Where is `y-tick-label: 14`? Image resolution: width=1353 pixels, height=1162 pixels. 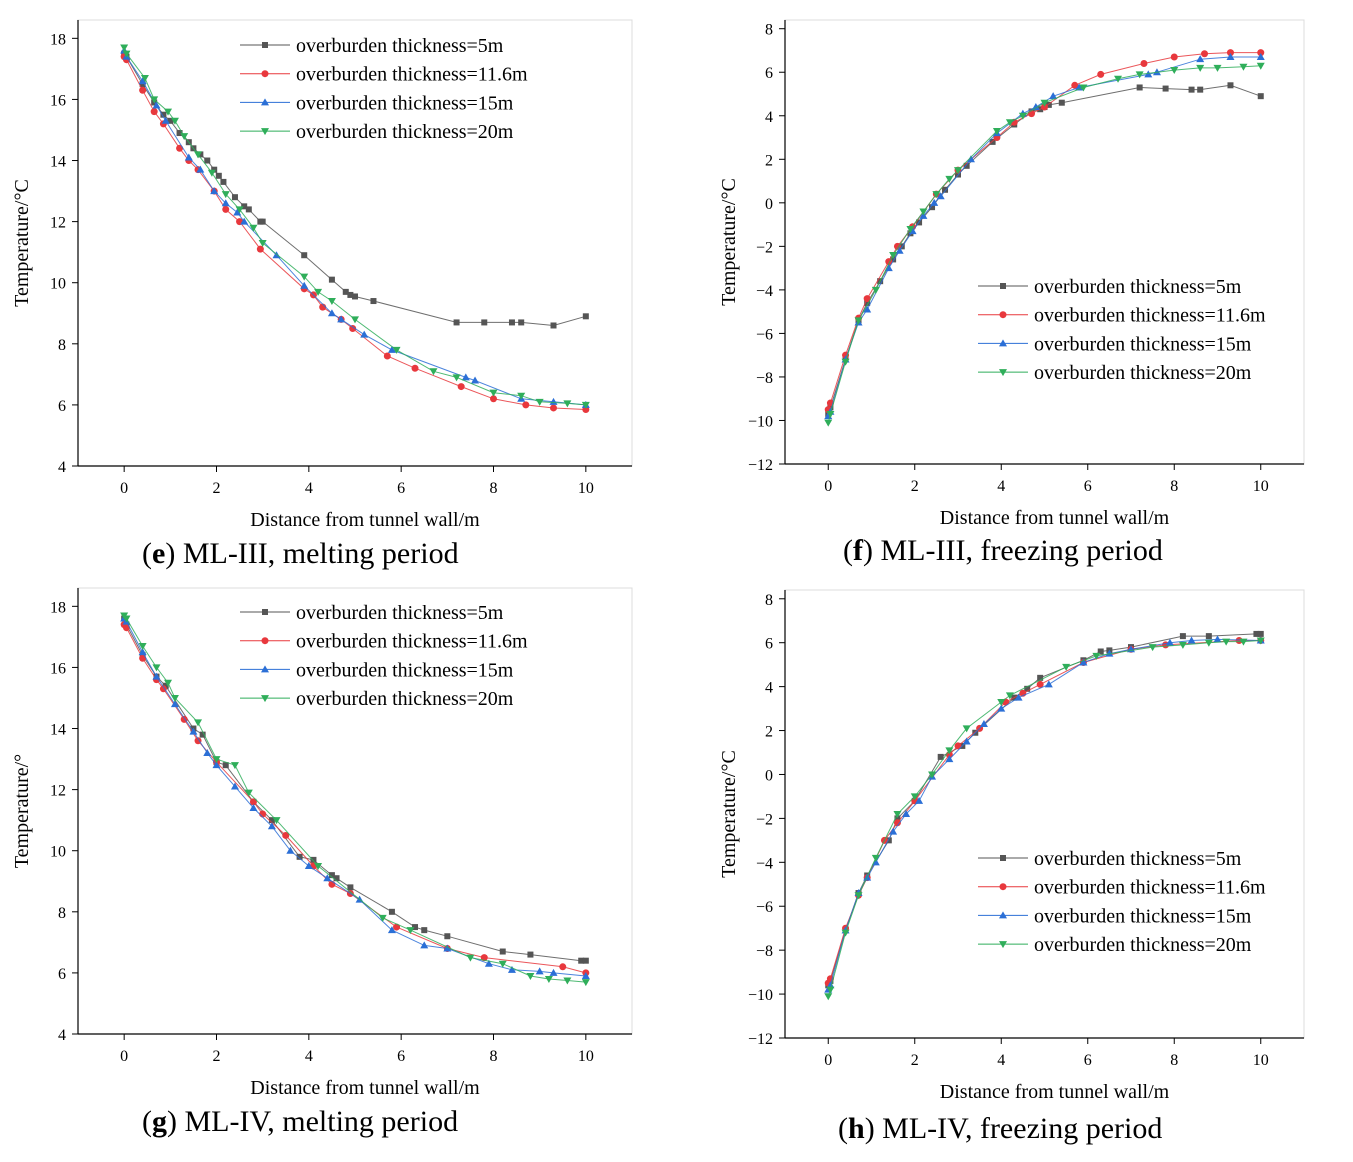 y-tick-label: 14 is located at coordinates (58, 730).